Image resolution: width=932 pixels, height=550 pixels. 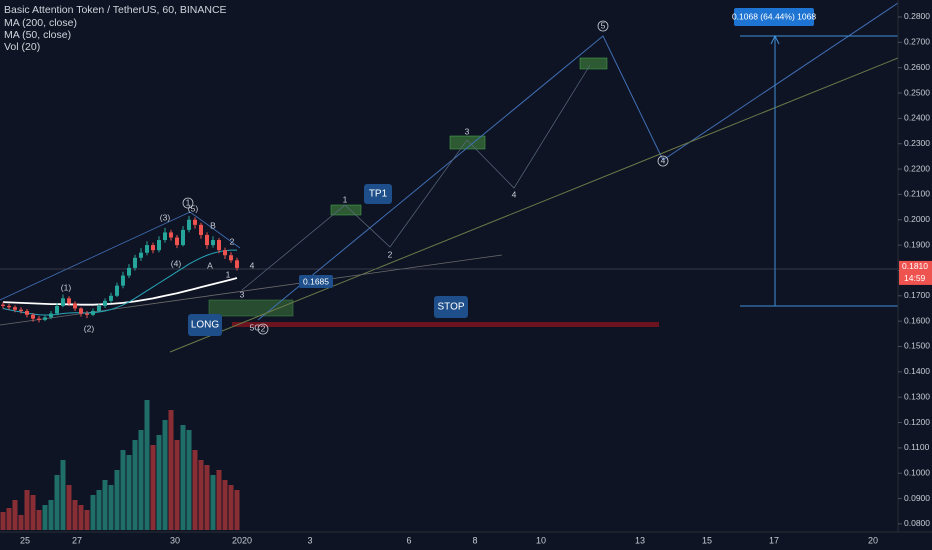 What do you see at coordinates (917, 447) in the screenshot?
I see `price-tick-label: 0.1100` at bounding box center [917, 447].